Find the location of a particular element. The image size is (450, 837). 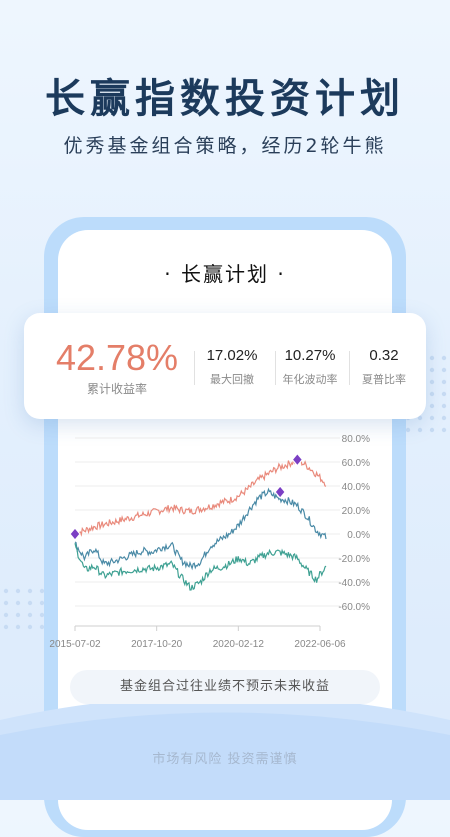

y-tick-label: 20.0% is located at coordinates (356, 511).